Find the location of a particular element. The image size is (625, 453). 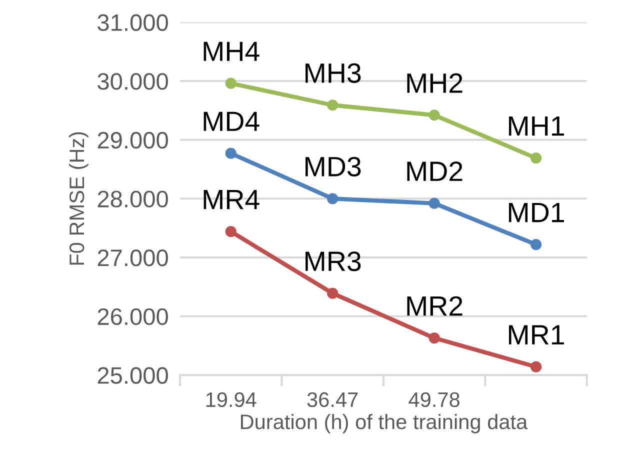

data-label: MD1 is located at coordinates (536, 212).